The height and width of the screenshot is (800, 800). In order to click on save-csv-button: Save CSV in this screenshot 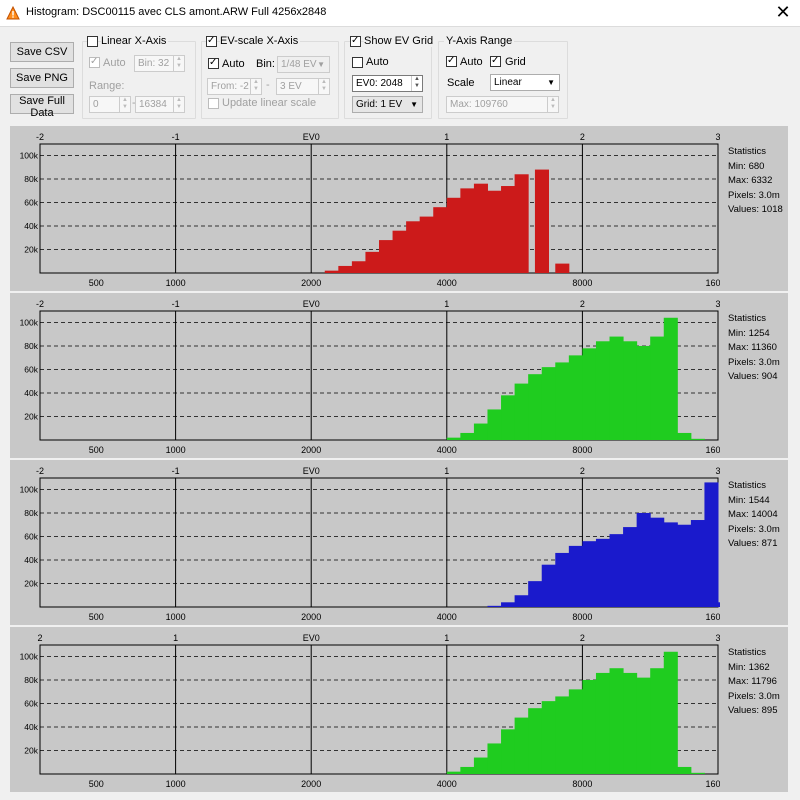, I will do `click(42, 52)`.